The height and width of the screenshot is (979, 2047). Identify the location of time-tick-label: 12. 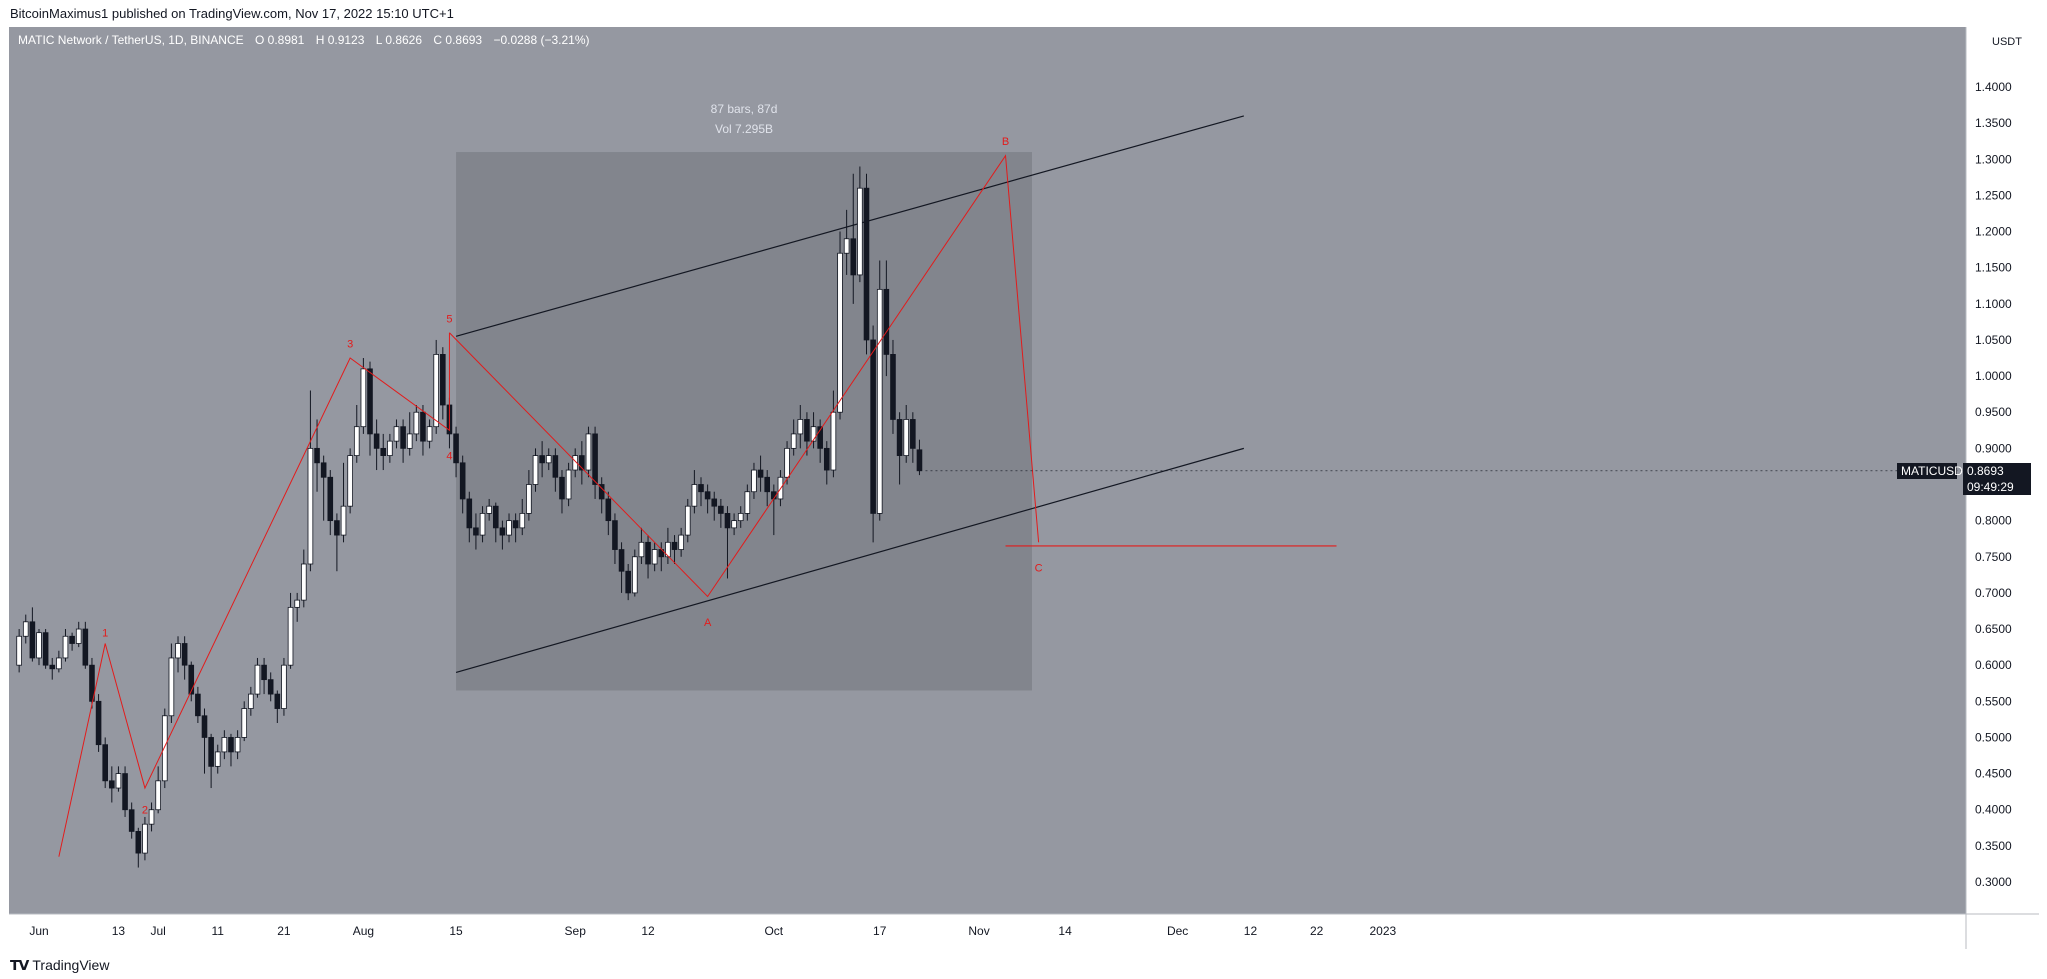
(648, 931).